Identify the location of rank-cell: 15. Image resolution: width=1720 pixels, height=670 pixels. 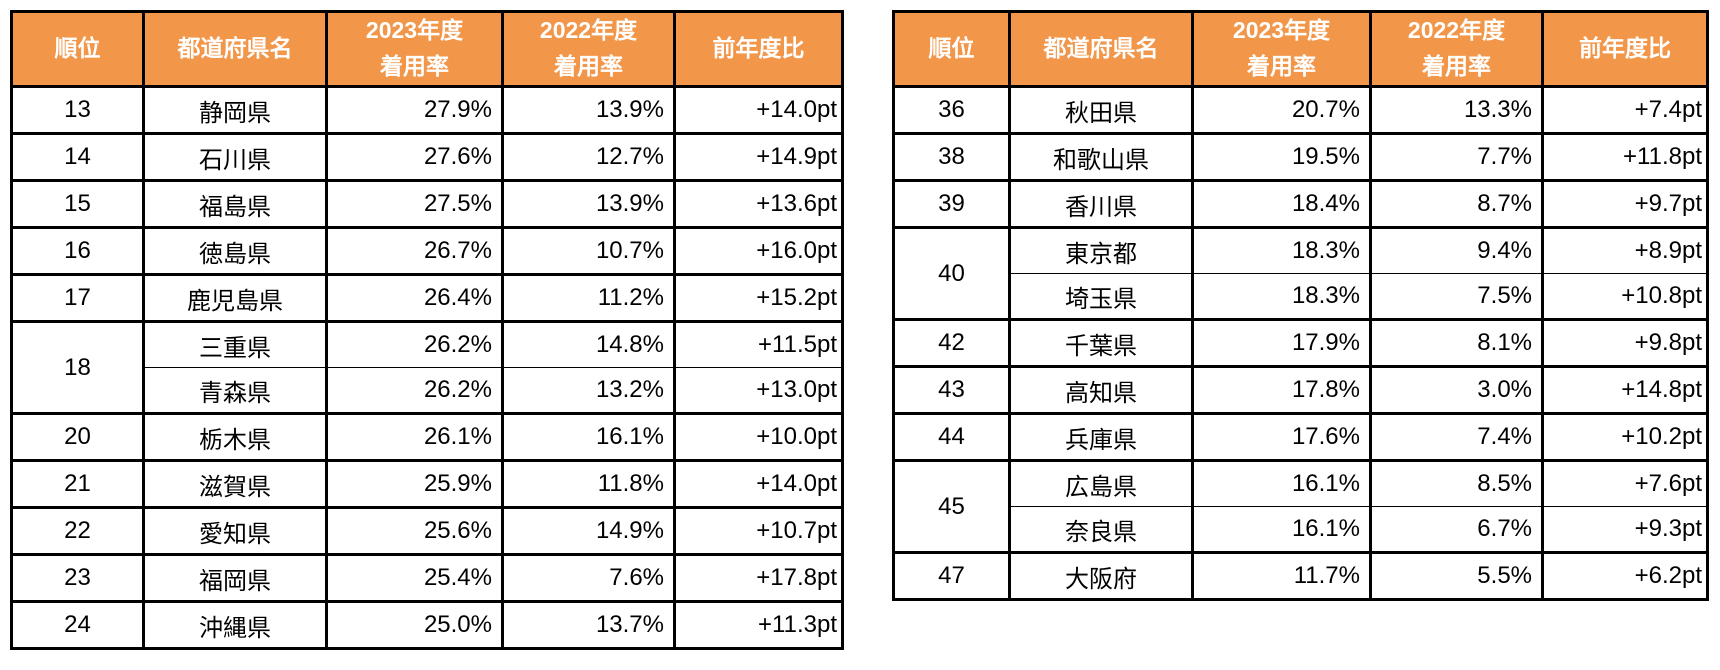
(77, 204).